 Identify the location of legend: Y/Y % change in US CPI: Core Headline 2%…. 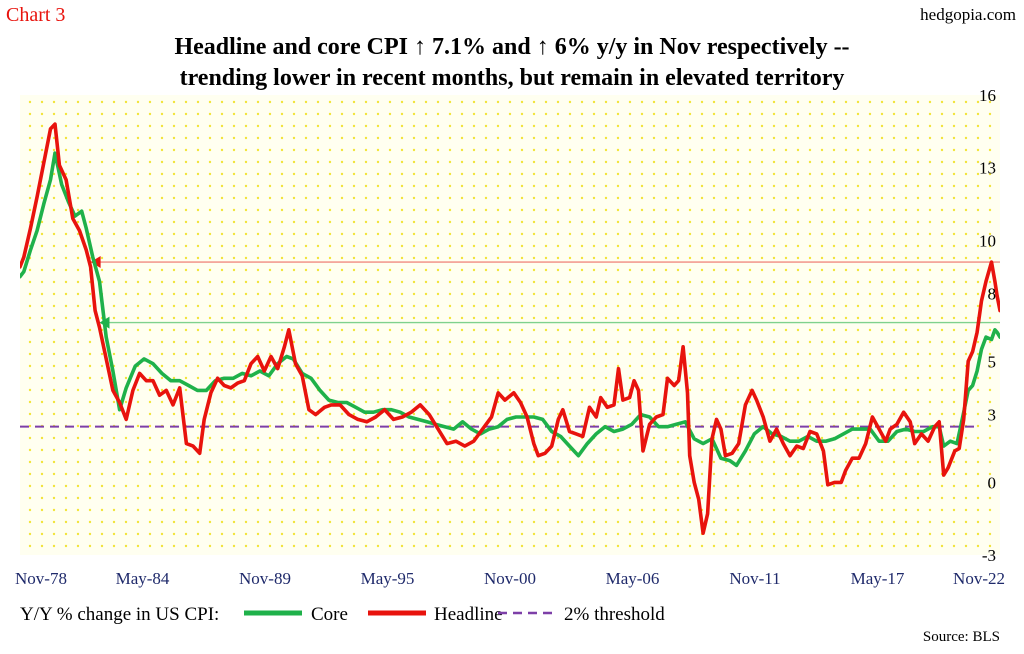
(342, 614).